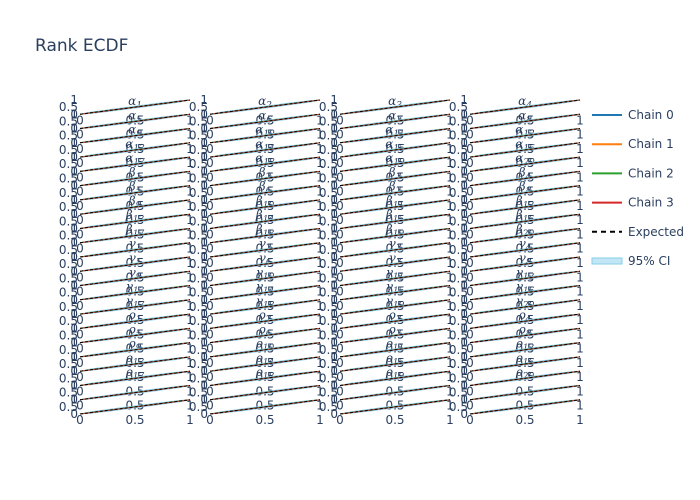  What do you see at coordinates (633, 115) in the screenshot?
I see `legend-item: Chain 0` at bounding box center [633, 115].